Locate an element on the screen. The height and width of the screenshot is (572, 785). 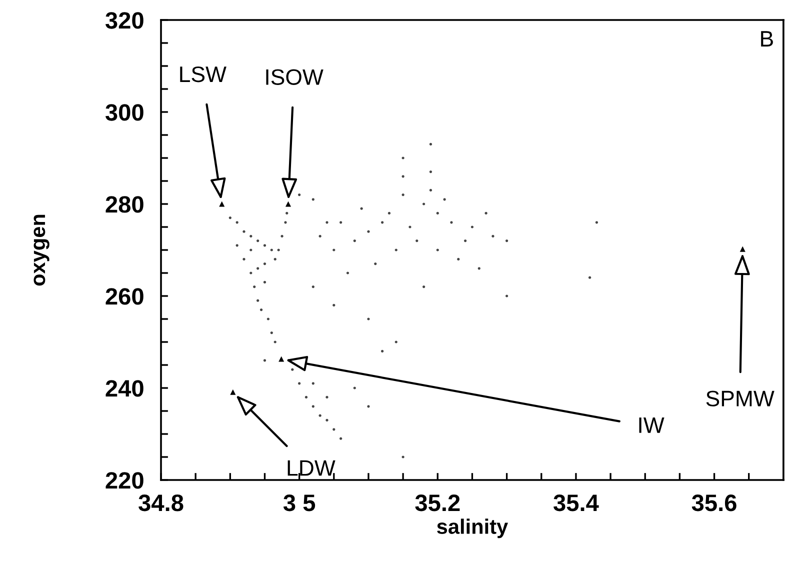
y-tick-label: 300 is located at coordinates (124, 112).